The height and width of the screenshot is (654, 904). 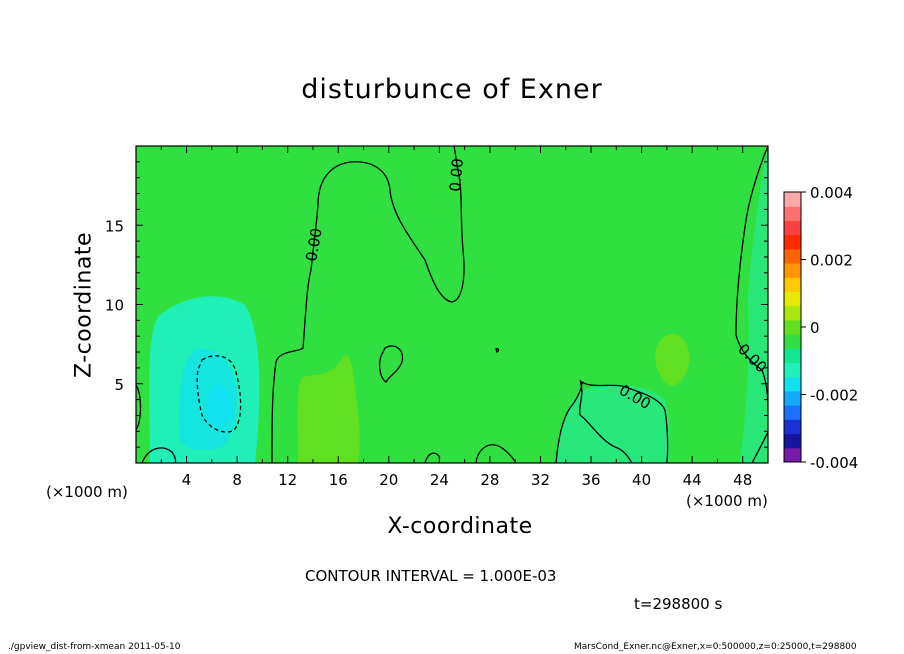 I want to click on x-tick-label: 20, so click(x=388, y=480).